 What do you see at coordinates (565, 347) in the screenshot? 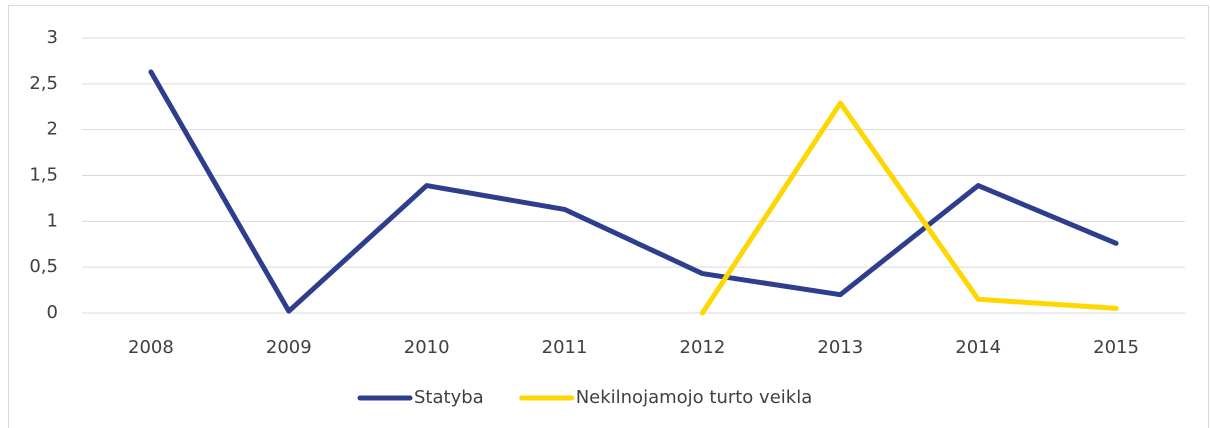
I see `x-tick-label: 2011` at bounding box center [565, 347].